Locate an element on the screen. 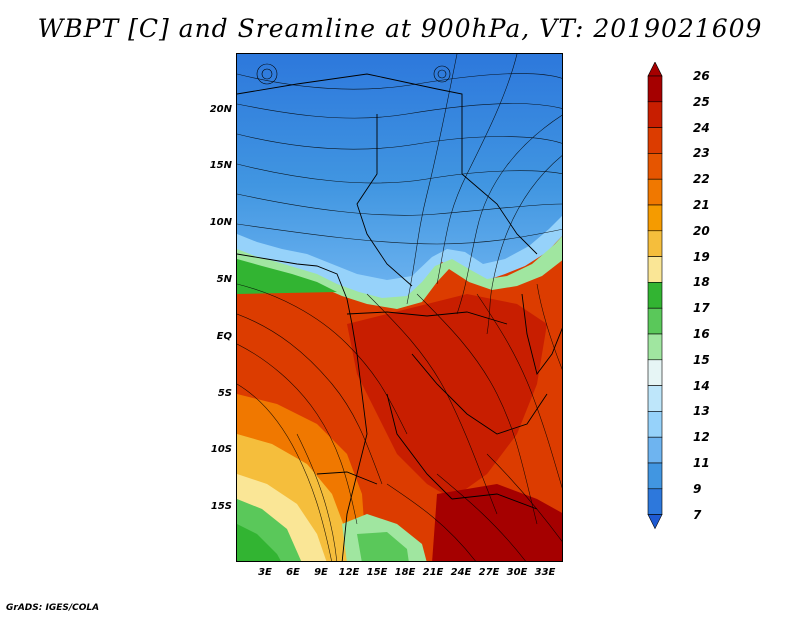 This screenshot has width=800, height=618. colorbar-level-label: 12 is located at coordinates (701, 437).